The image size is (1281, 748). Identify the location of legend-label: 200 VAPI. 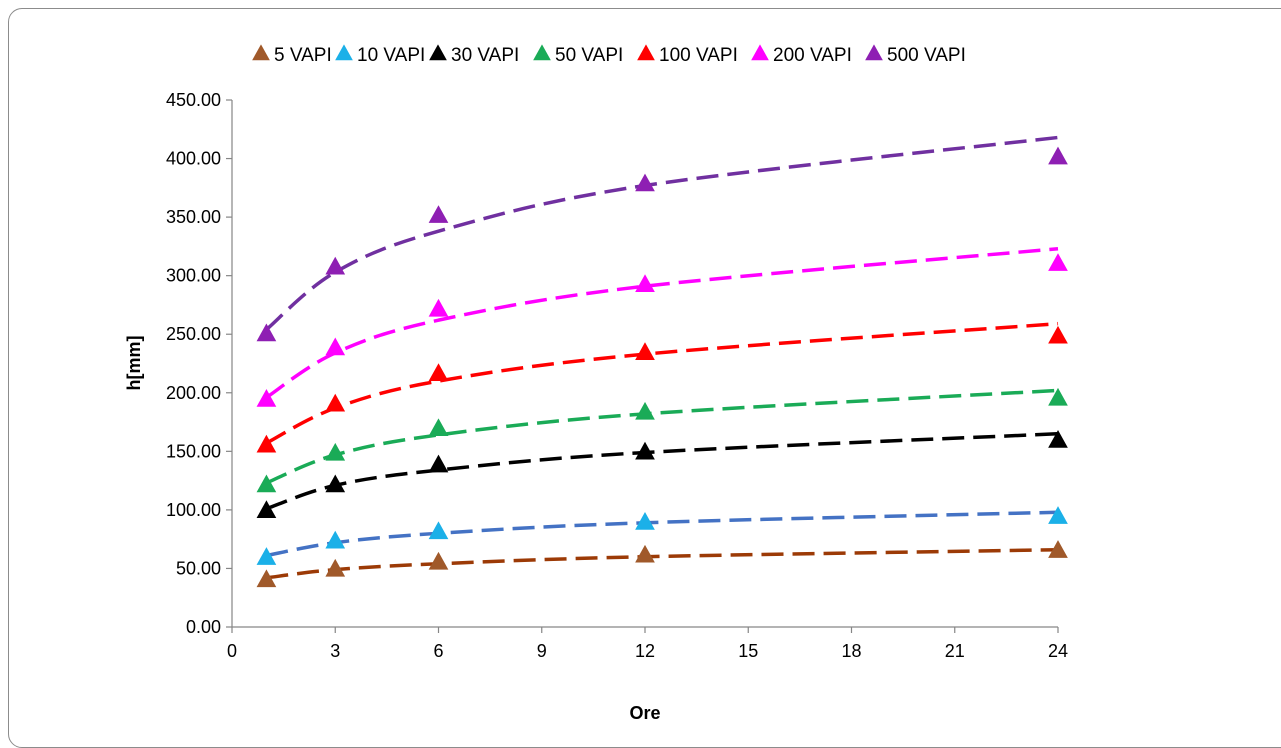
(812, 55).